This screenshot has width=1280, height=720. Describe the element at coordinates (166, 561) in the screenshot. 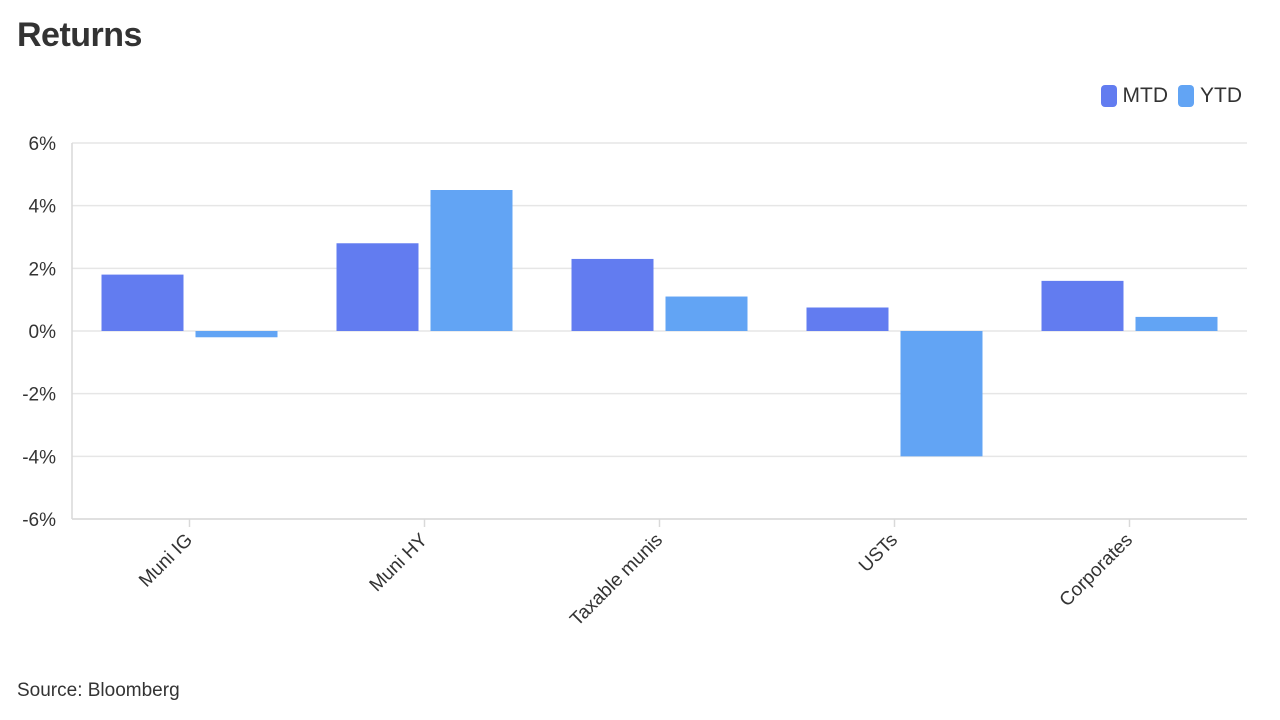

I see `x-category-label: Muni IG` at that location.